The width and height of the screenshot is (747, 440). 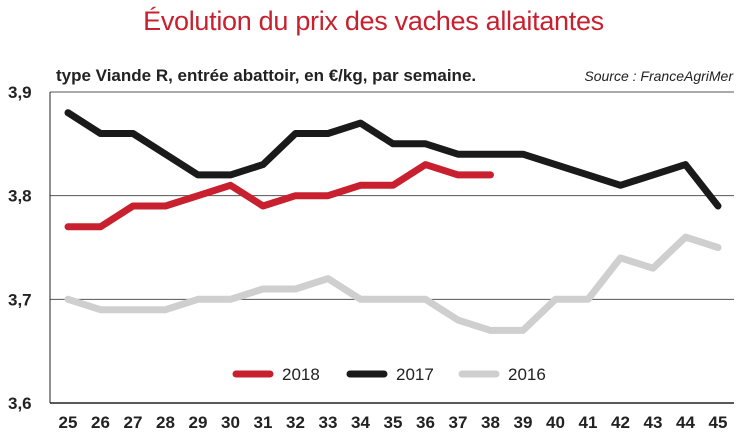 What do you see at coordinates (658, 76) in the screenshot?
I see `chart-source: Source : FranceAgriMer` at bounding box center [658, 76].